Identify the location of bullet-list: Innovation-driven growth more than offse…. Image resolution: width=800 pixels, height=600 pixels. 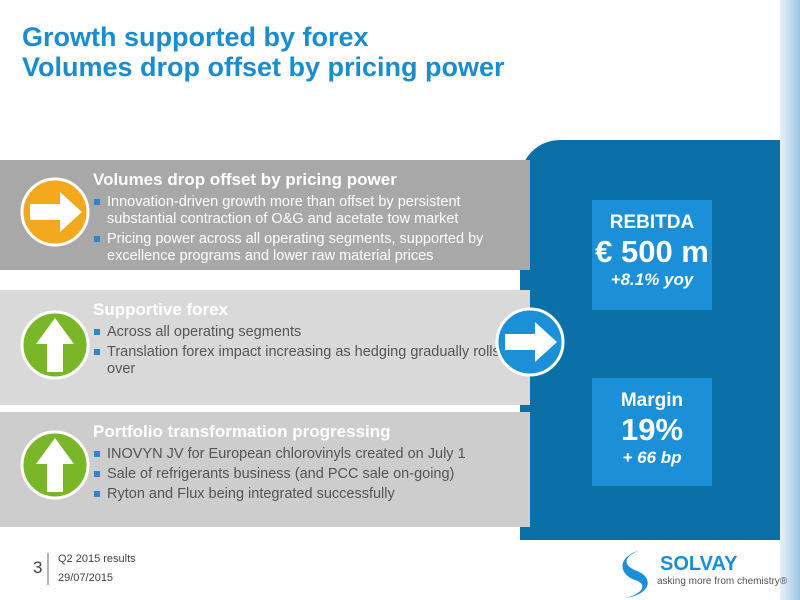
(305, 231).